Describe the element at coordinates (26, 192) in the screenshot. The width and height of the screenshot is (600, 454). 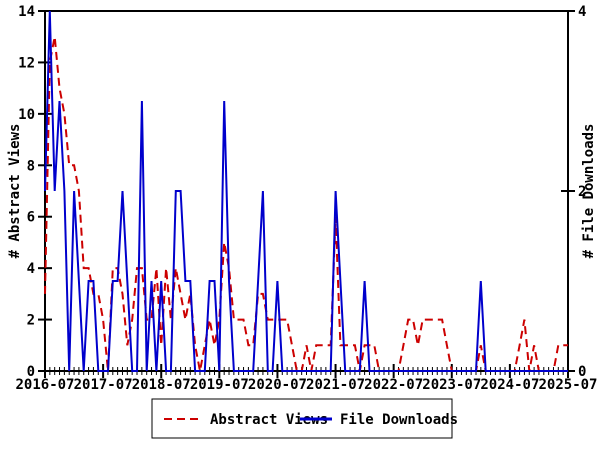
I see `y-left-labels: 0 2 4 6 8 10 12 14` at that location.